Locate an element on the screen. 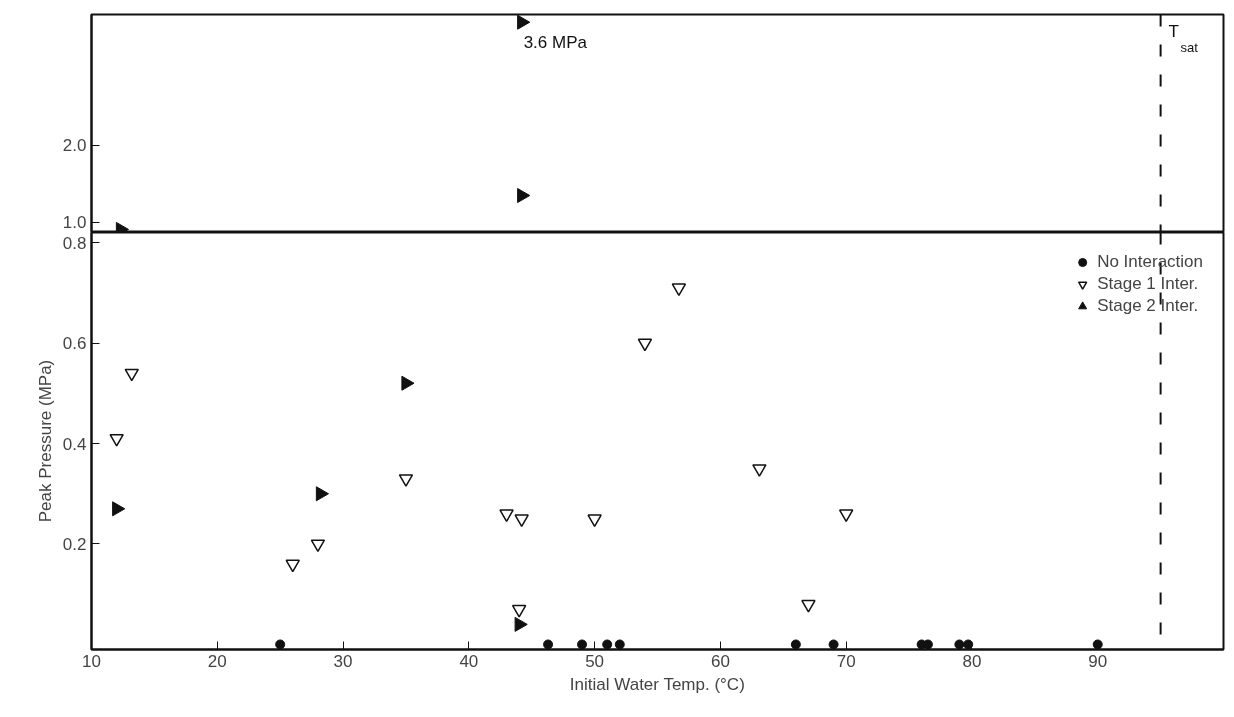 The image size is (1234, 717). x-tick-label: 60 is located at coordinates (720, 661).